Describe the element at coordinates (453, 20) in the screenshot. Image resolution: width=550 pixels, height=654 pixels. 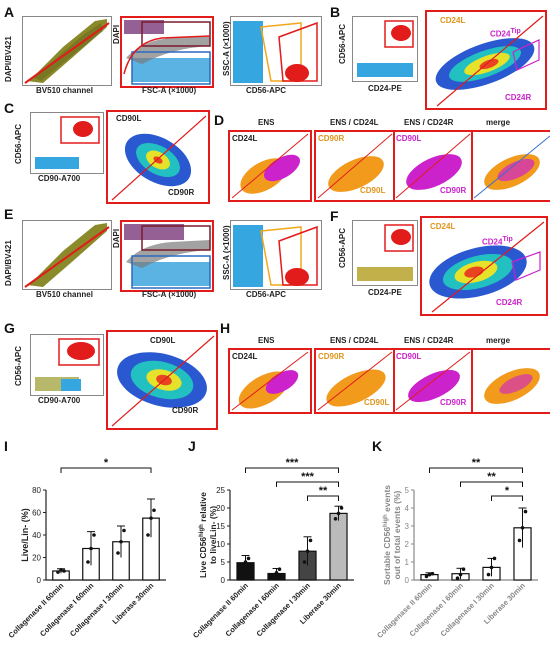
I see `gate-cd24l-b: CD24L` at that location.